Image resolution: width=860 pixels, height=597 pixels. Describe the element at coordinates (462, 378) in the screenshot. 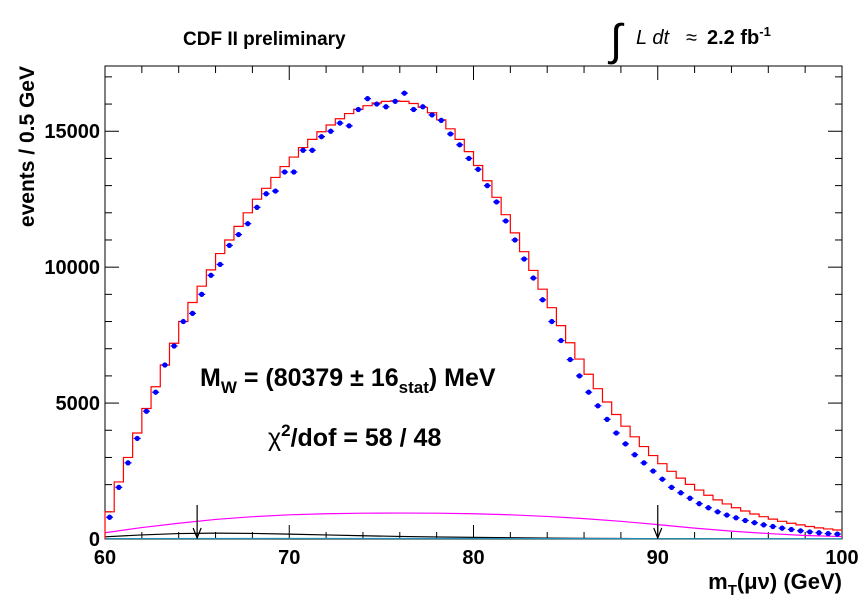

I see `mass-unit: ) MeV` at that location.